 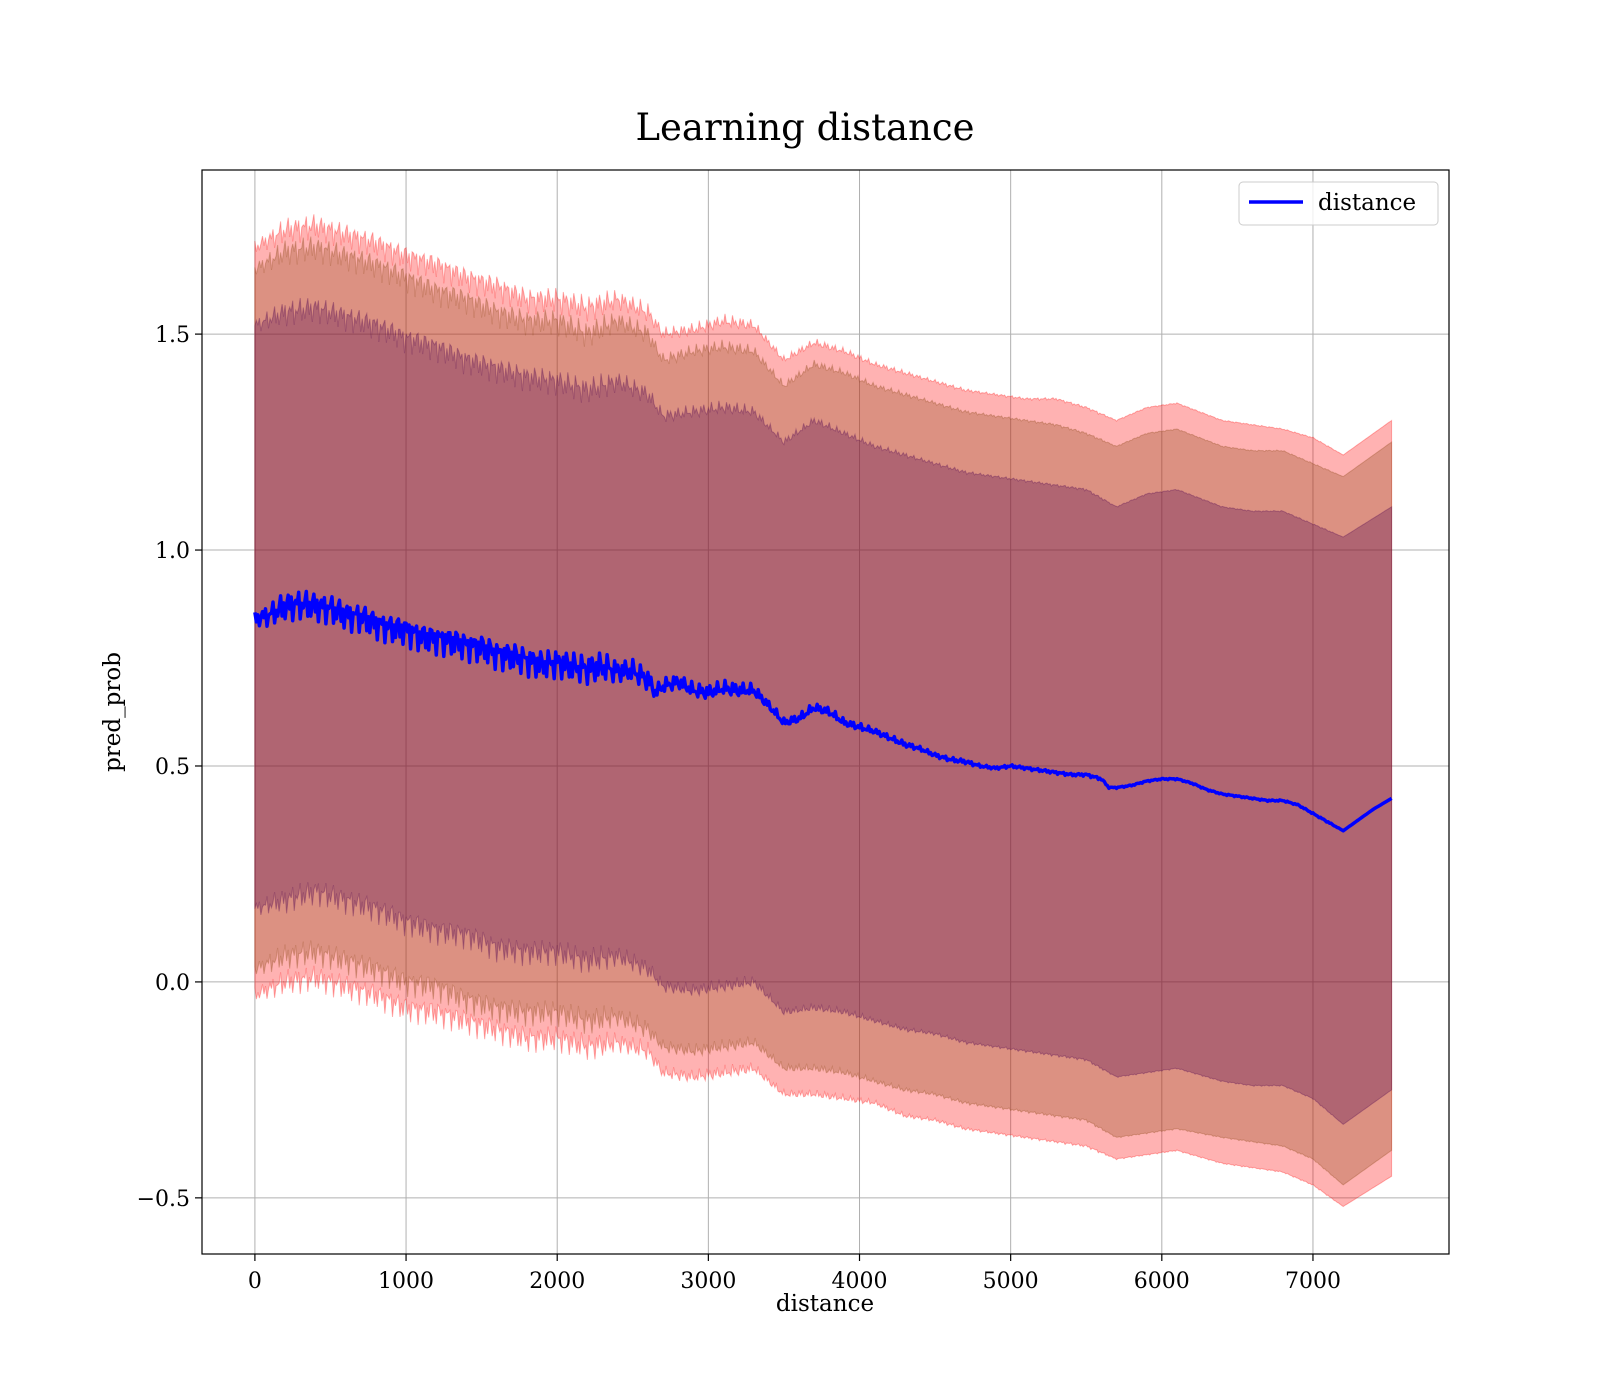 What do you see at coordinates (1162, 1281) in the screenshot?
I see `x-tick-label: 6000` at bounding box center [1162, 1281].